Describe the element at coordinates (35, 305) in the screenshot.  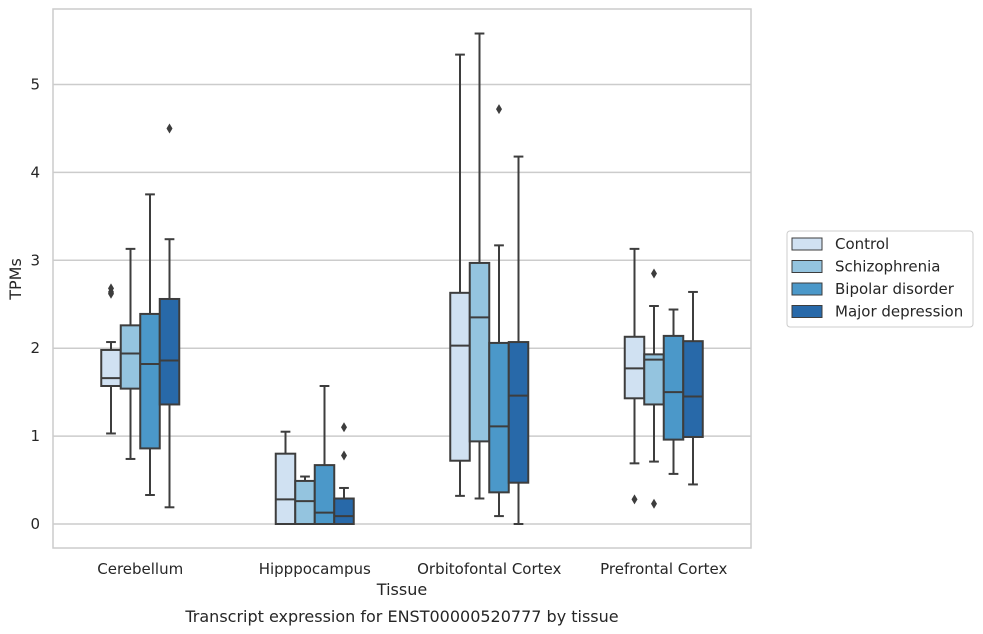
I see `y-tick-labels: 0 1 2 3 4 5` at that location.